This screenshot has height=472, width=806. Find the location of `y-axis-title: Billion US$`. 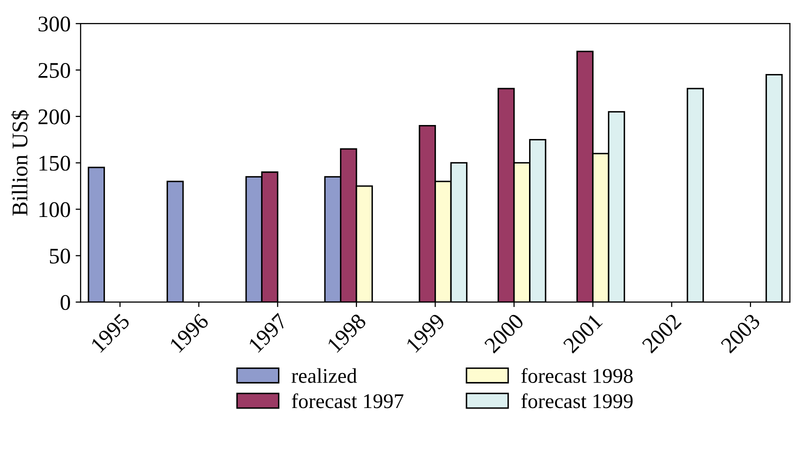

y-axis-title: Billion US$ is located at coordinates (20, 163).